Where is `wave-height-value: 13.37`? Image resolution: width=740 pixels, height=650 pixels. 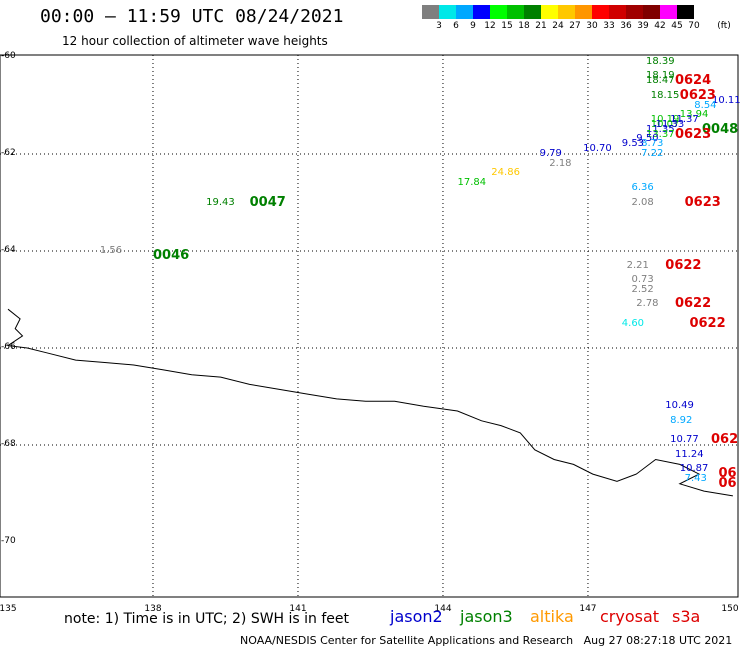
wave-height-value: 13.37 is located at coordinates (660, 134).